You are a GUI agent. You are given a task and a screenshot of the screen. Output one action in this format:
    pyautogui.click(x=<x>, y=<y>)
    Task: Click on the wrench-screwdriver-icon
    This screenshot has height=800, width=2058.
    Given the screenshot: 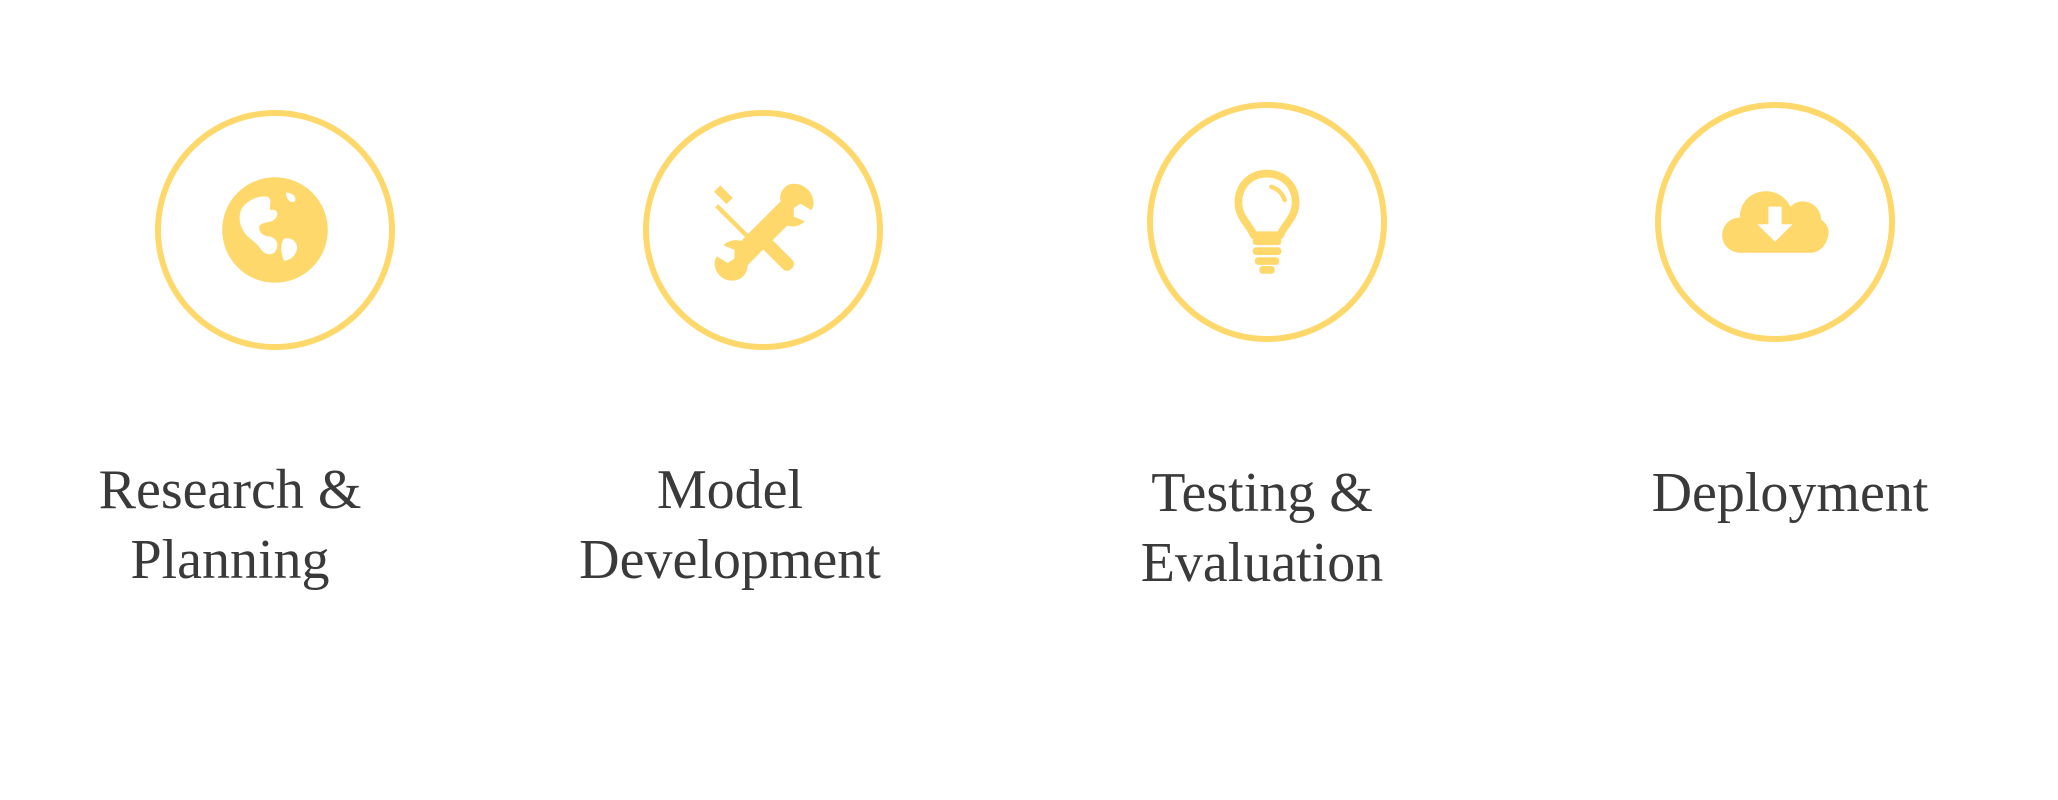 What is the action you would take?
    pyautogui.click(x=764, y=232)
    